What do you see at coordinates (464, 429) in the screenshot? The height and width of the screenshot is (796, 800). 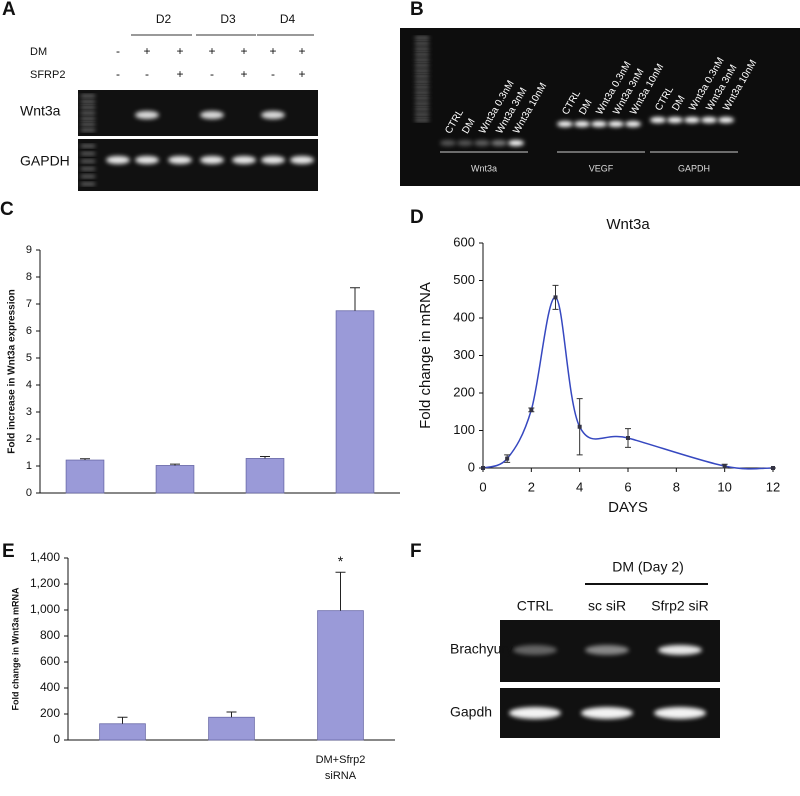 I see `y-tick-label: 100` at bounding box center [464, 429].